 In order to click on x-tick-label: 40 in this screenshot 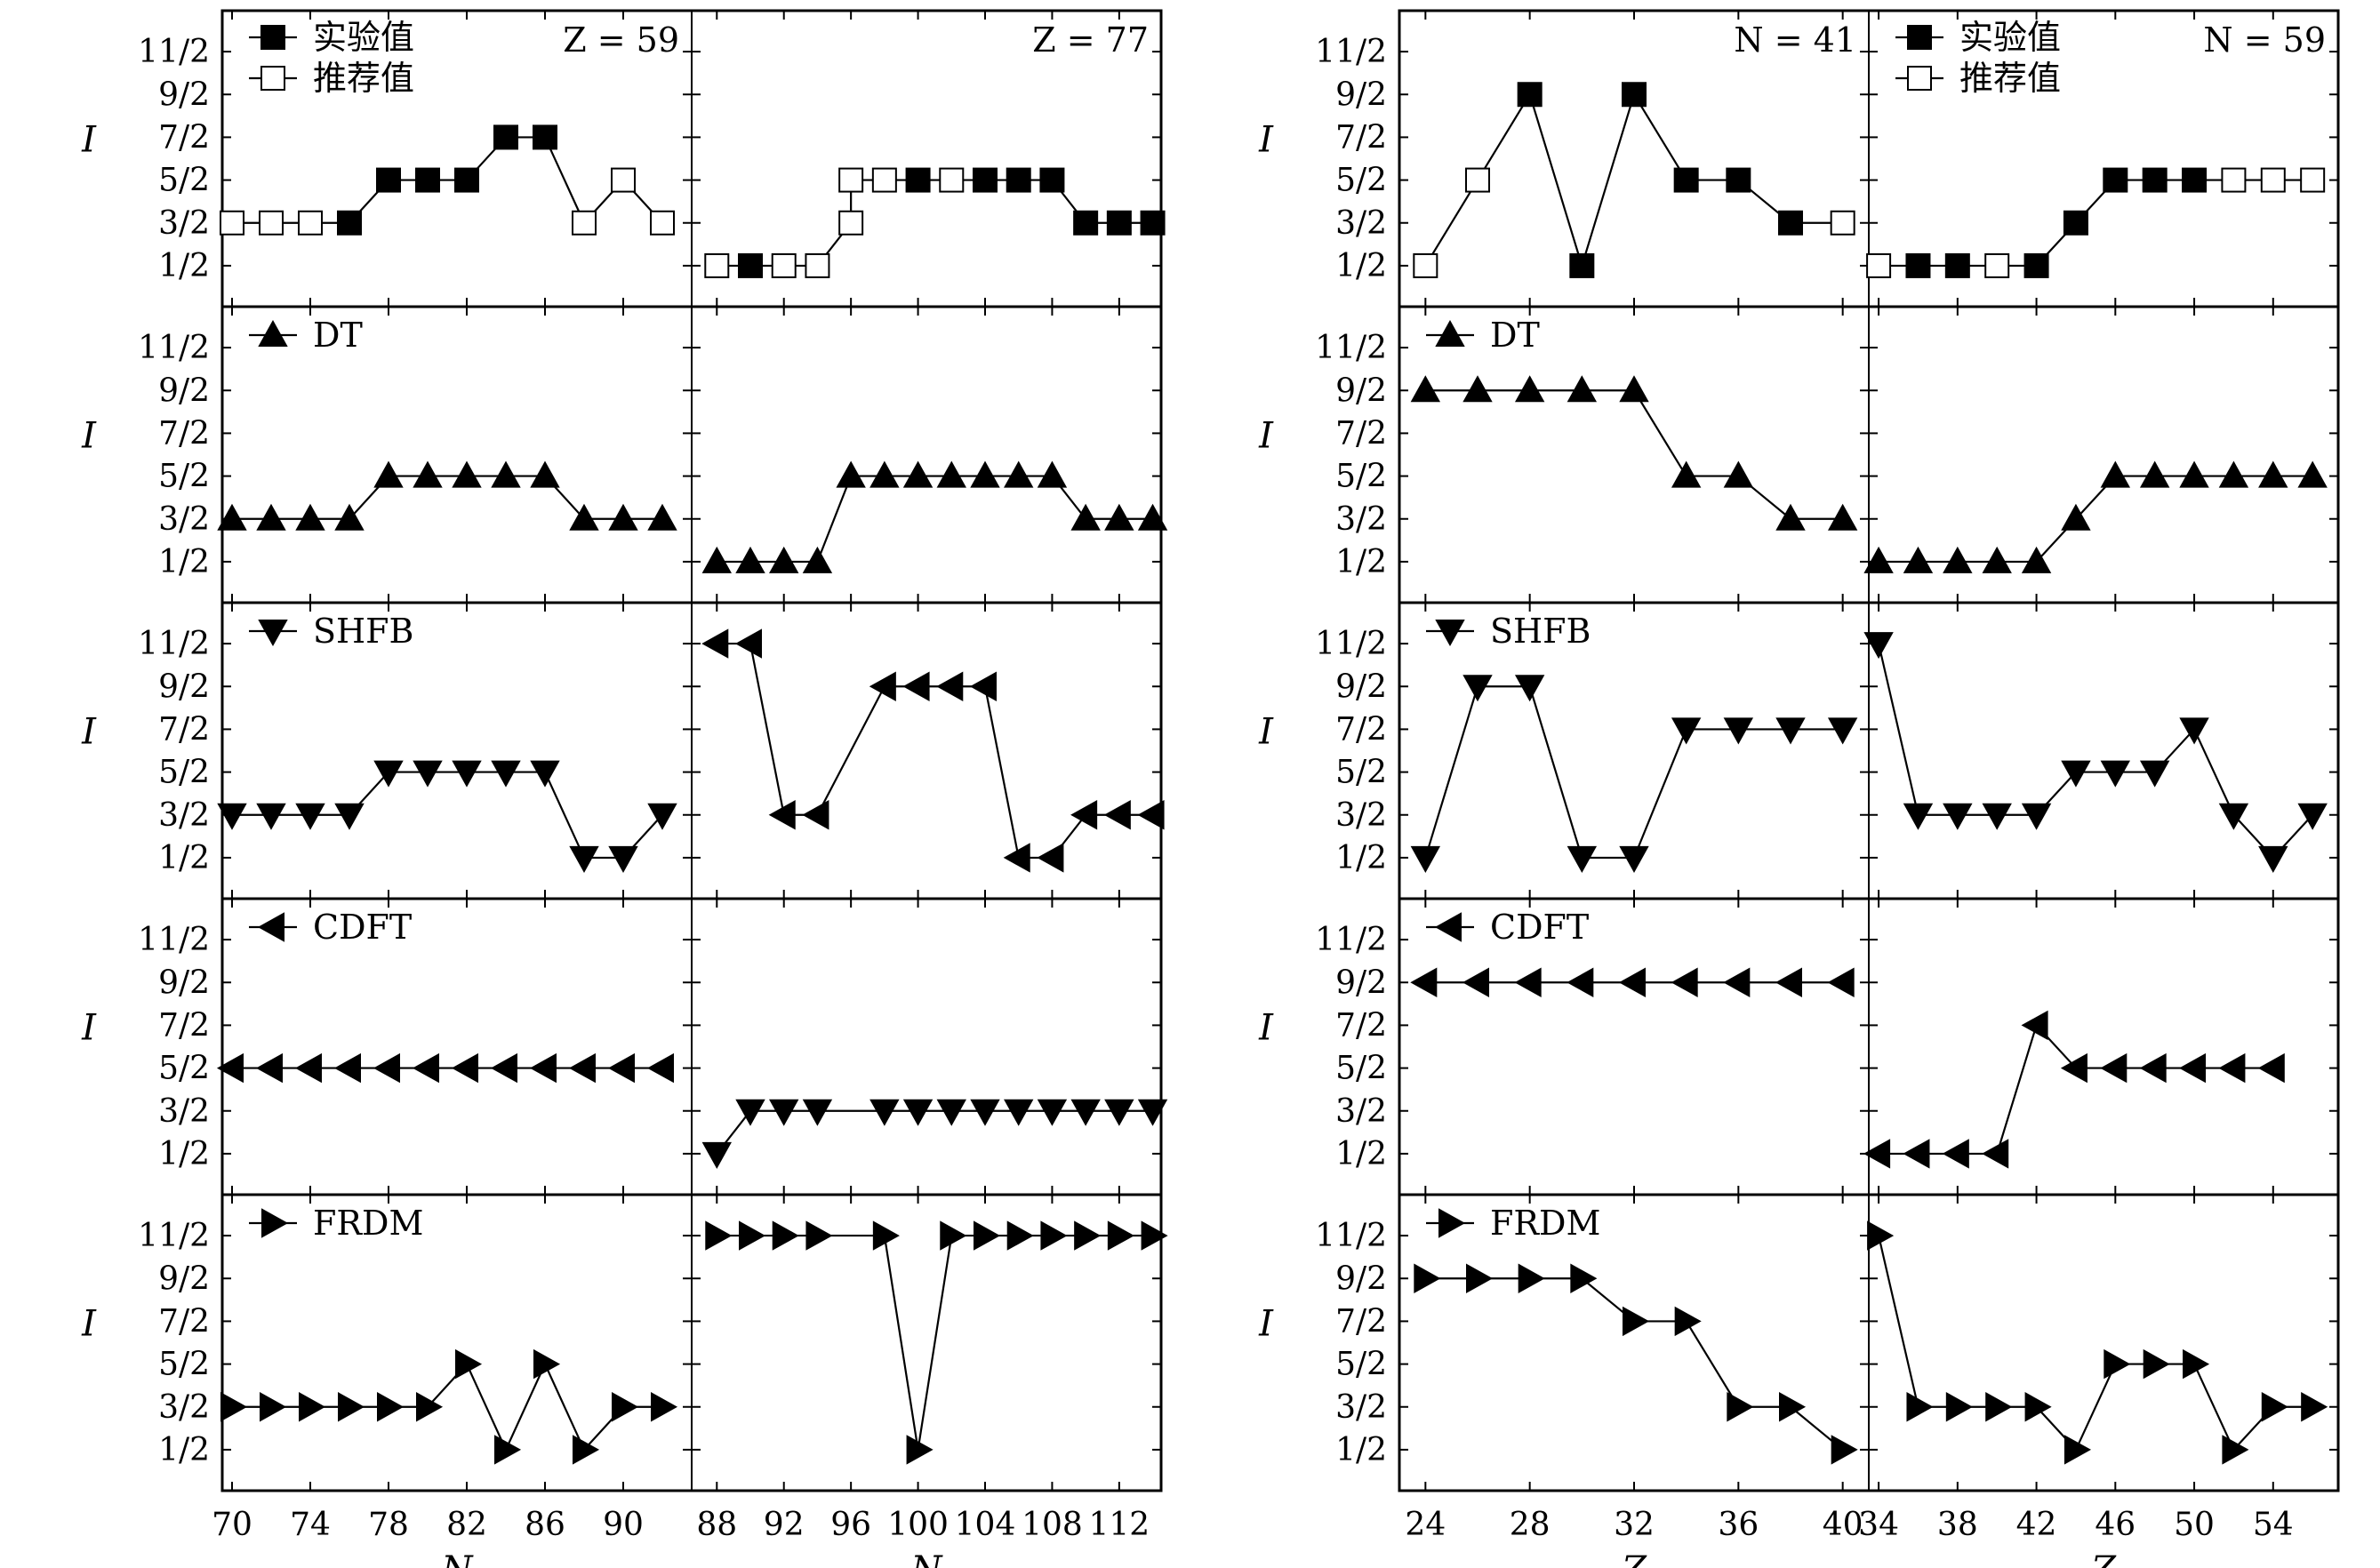, I will do `click(1843, 1525)`.